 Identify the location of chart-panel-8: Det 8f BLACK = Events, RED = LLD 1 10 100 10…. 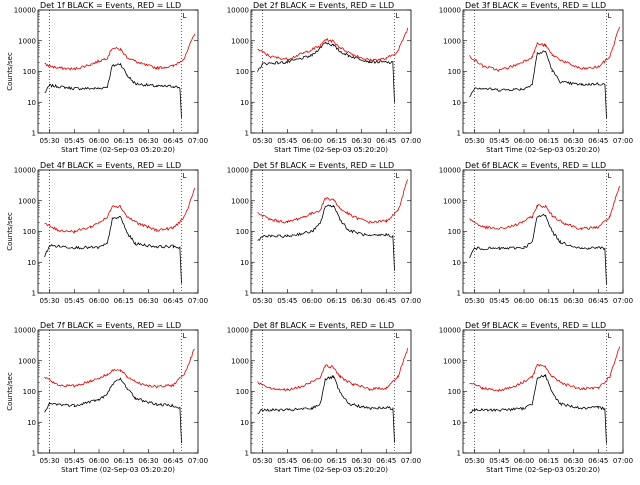
(324, 397).